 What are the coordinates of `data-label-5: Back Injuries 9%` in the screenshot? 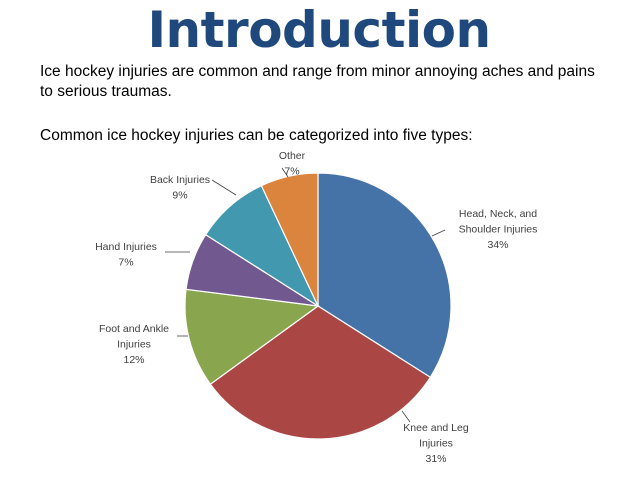 It's located at (180, 188).